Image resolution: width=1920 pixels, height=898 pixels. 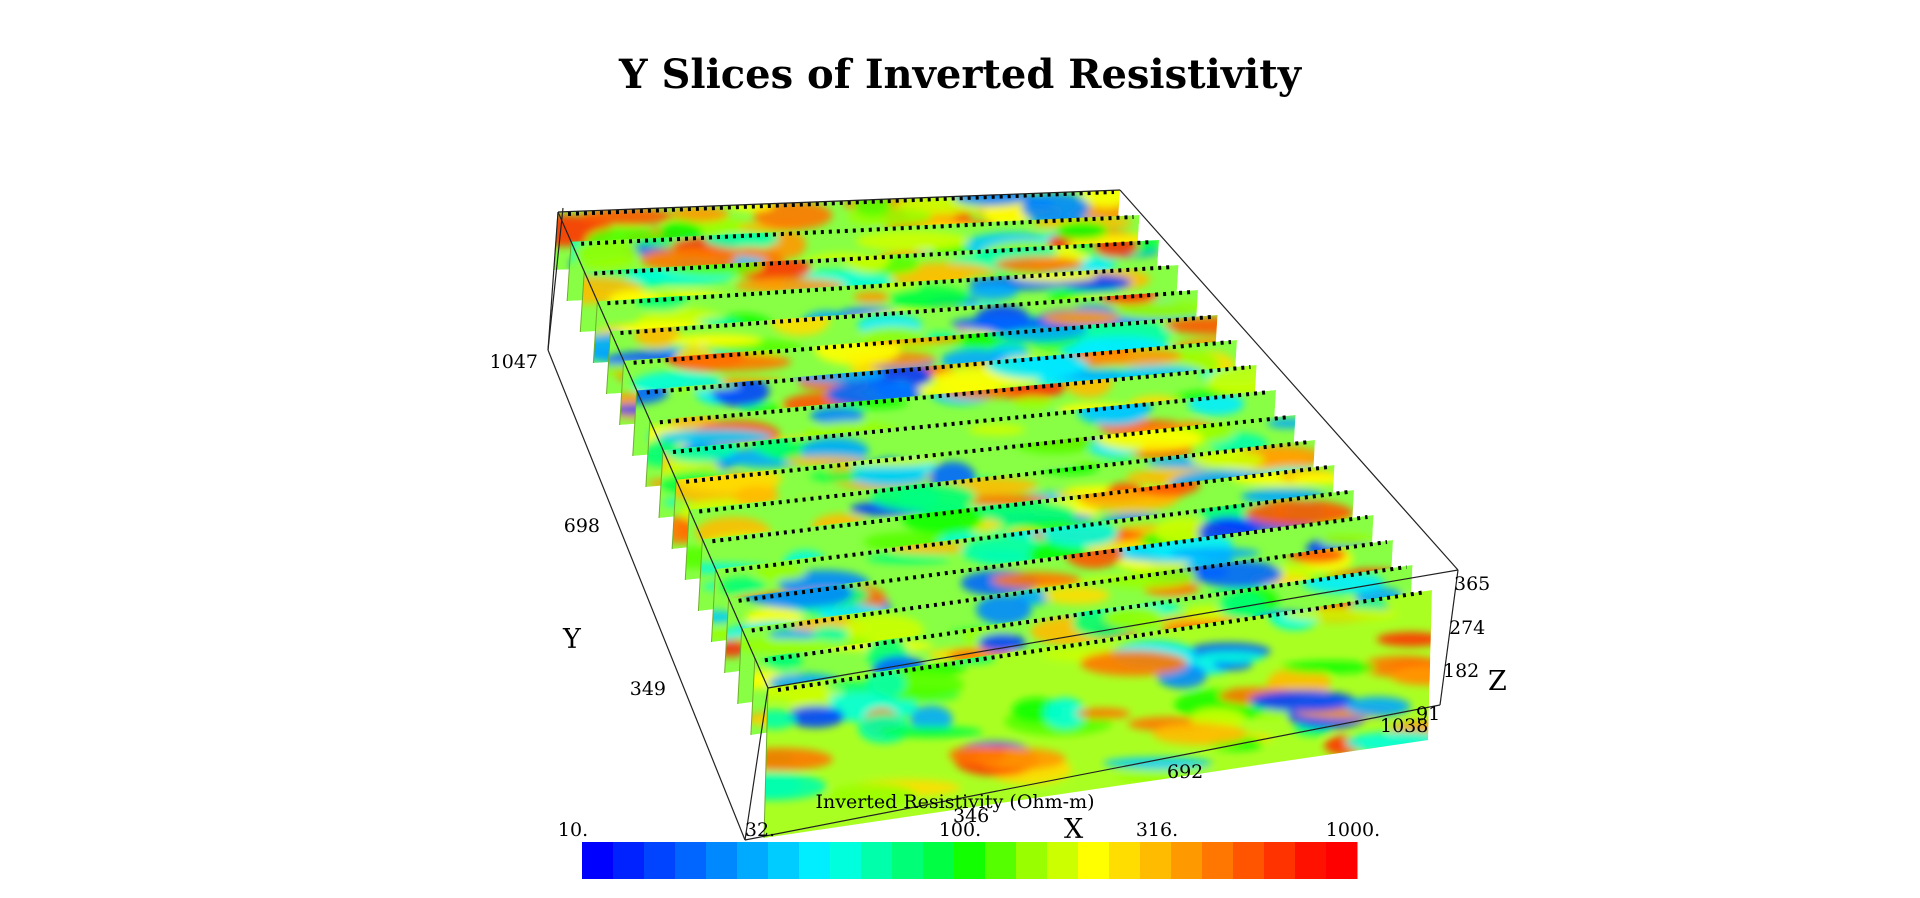 What do you see at coordinates (971, 816) in the screenshot?
I see `x-tick-346: 346` at bounding box center [971, 816].